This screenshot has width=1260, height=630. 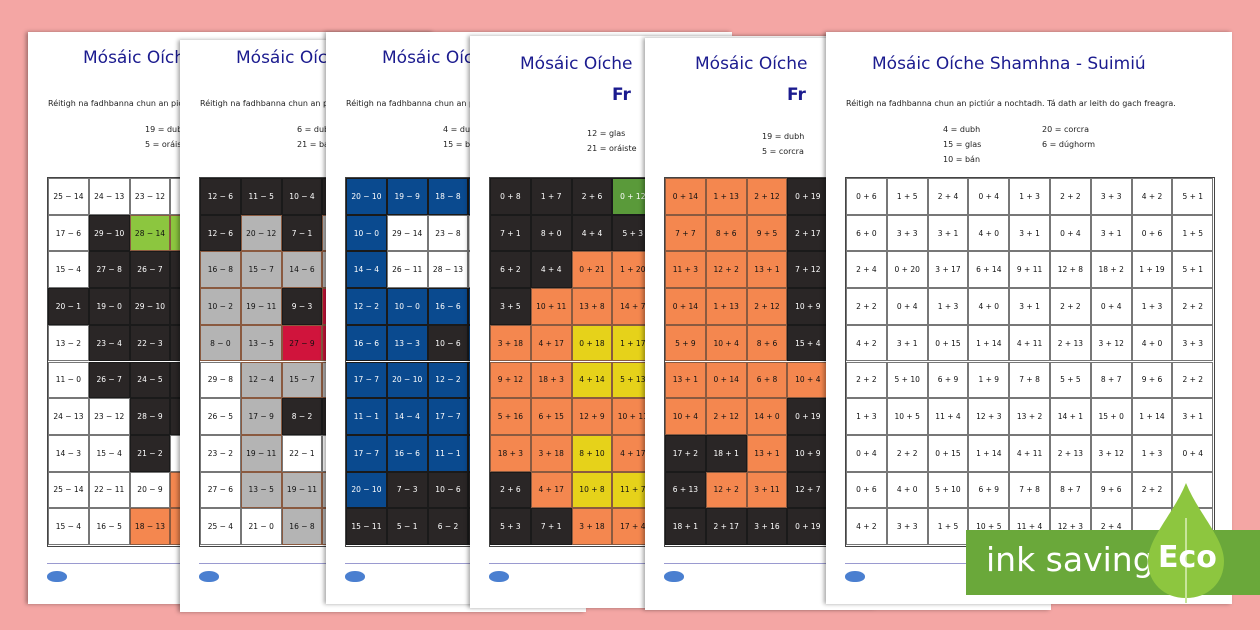 What do you see at coordinates (448, 526) in the screenshot?
I see `mosaic-cell: 6 − 2` at bounding box center [448, 526].